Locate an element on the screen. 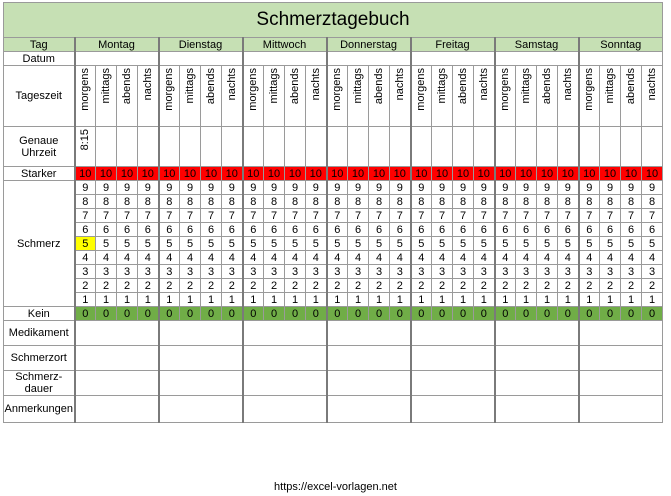 Image resolution: width=671 pixels, height=496 pixels. exact-time-d6-s3 is located at coordinates (652, 146).